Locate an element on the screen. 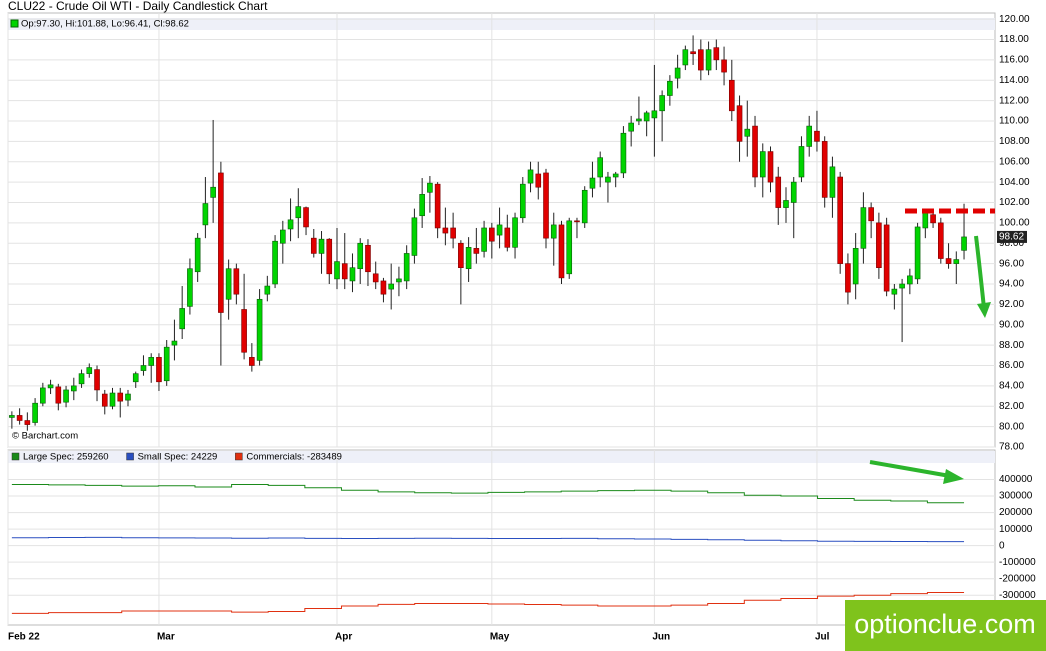 This screenshot has width=1046, height=651. last-price-tag is located at coordinates (1012, 236).